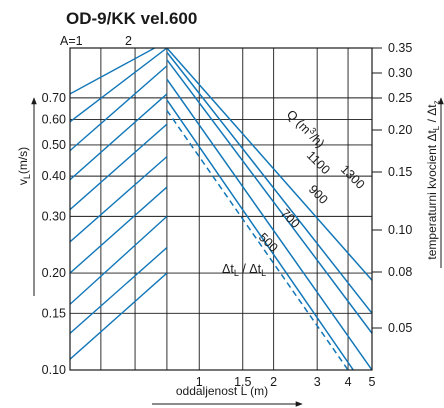  Describe the element at coordinates (318, 194) in the screenshot. I see `series-label-900: 900` at that location.